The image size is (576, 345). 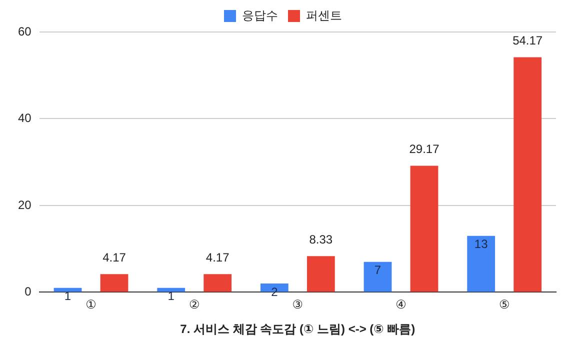 I want to click on y-tick-label: 0, so click(x=28, y=291).